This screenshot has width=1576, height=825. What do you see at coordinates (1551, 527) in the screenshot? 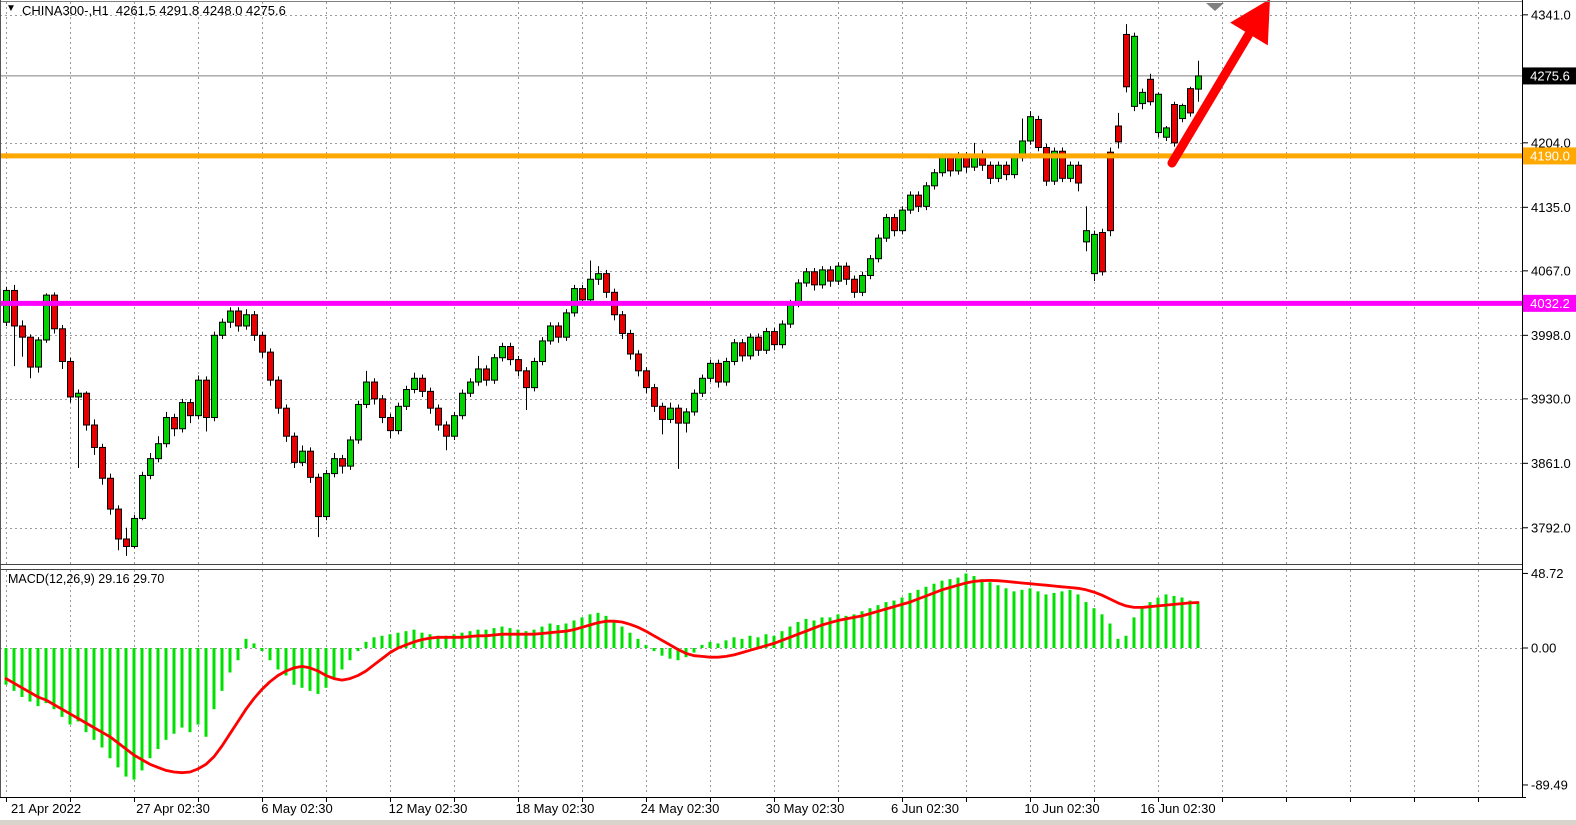
I see `svg-text: 3792.0` at bounding box center [1551, 527].